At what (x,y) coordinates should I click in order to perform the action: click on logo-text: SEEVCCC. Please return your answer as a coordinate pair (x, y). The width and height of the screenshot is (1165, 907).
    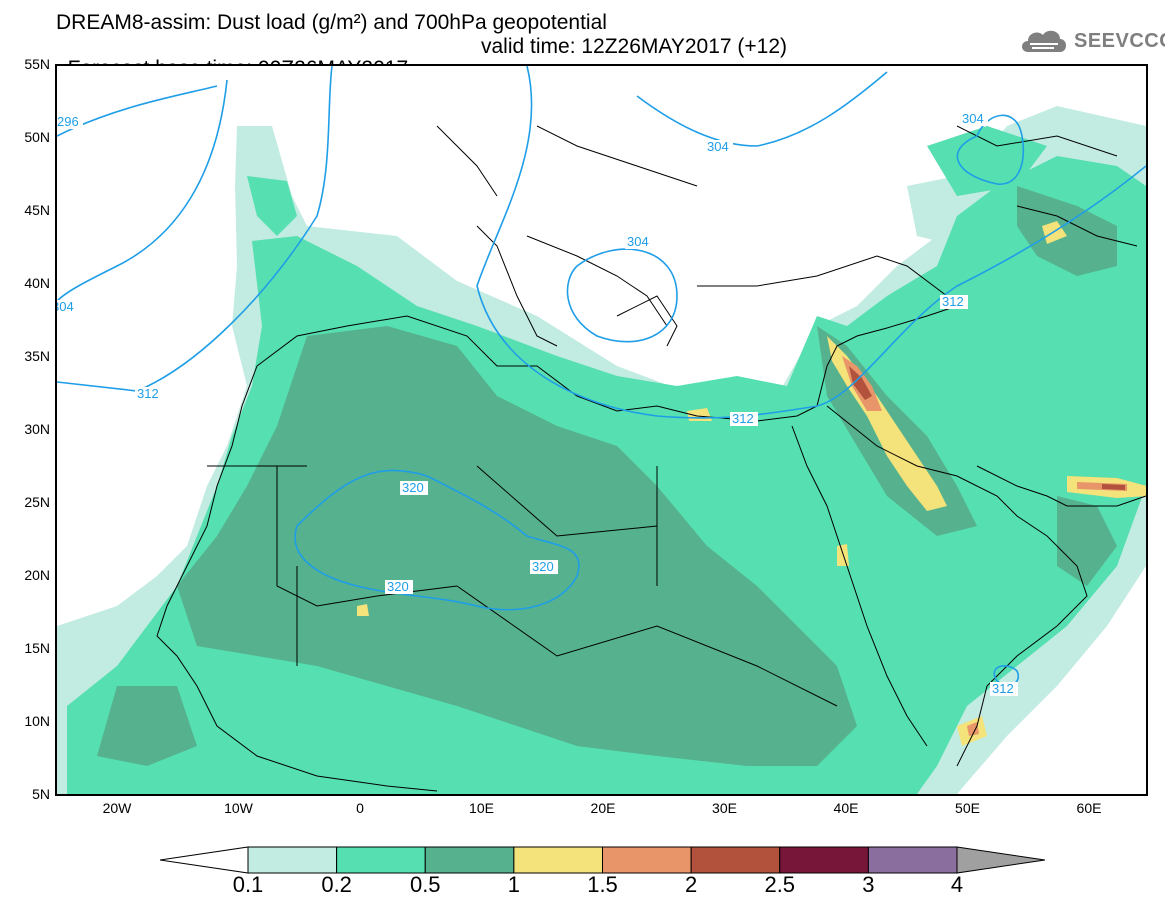
    Looking at the image, I should click on (1119, 41).